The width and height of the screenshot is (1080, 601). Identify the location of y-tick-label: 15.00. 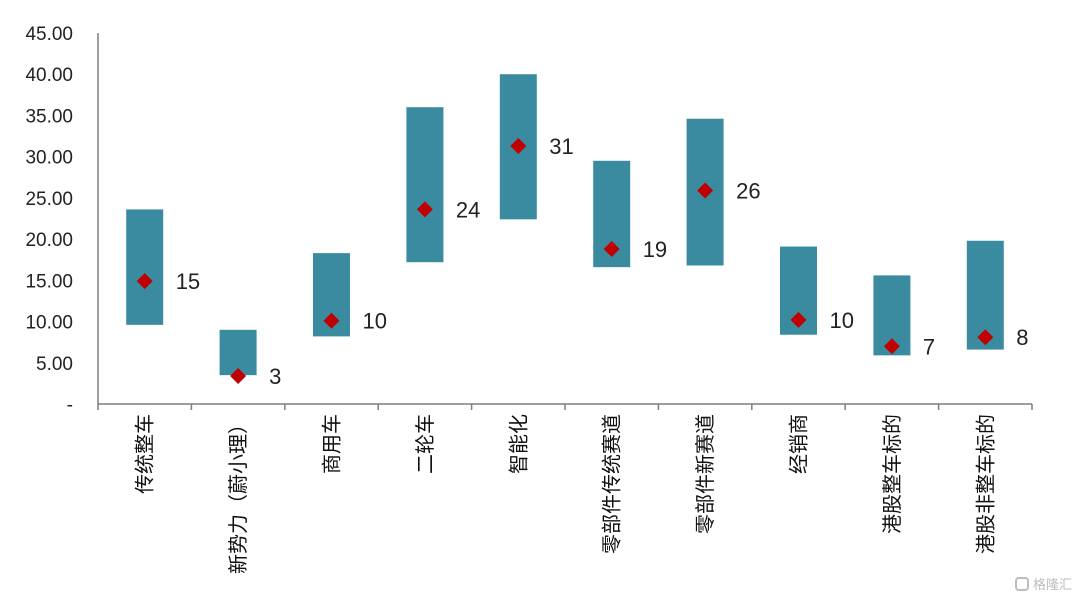
(49, 281).